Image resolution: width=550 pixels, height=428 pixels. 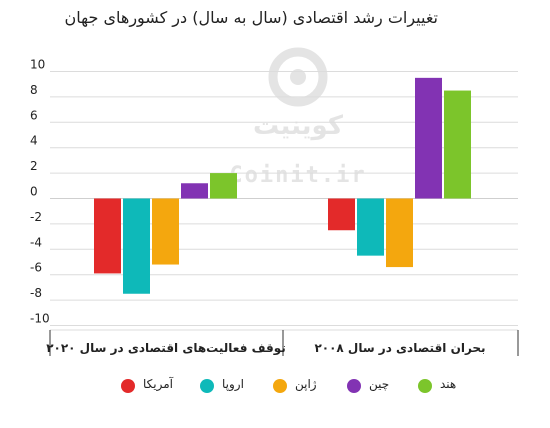 What do you see at coordinates (36, 293) in the screenshot?
I see `y-tick-label: -8` at bounding box center [36, 293].